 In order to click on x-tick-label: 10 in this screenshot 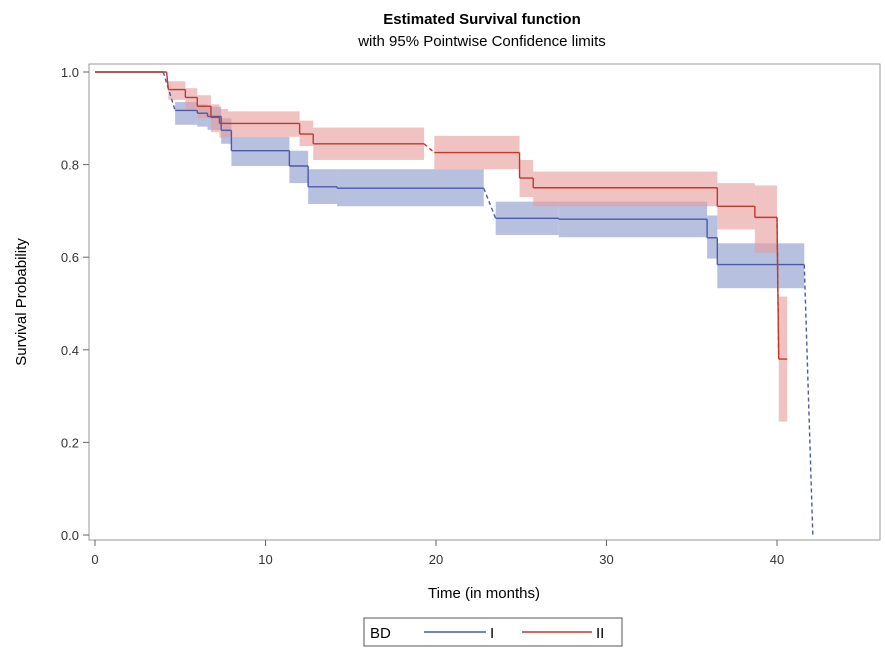, I will do `click(265, 559)`.